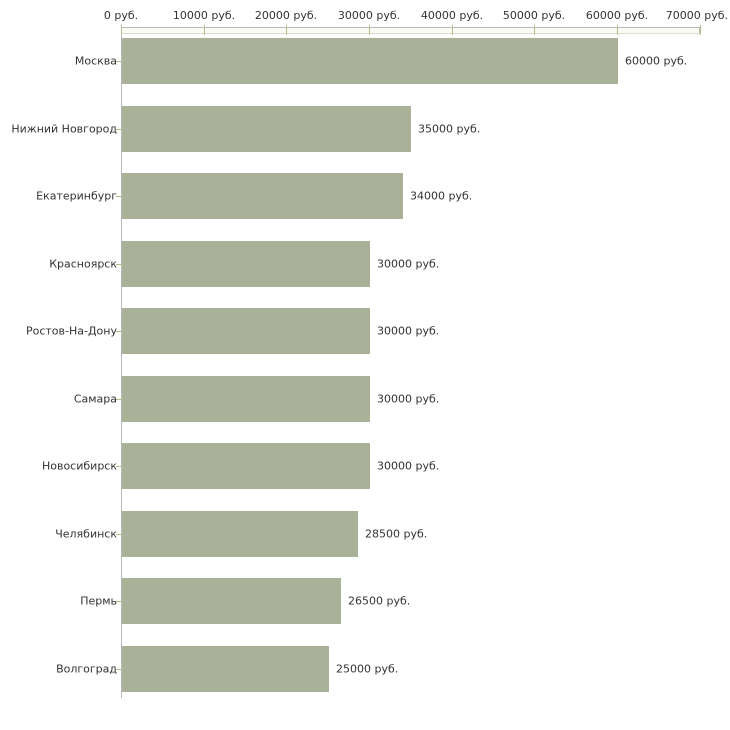 The width and height of the screenshot is (730, 730). I want to click on x-axis-tick-label: 70000 руб., so click(696, 15).